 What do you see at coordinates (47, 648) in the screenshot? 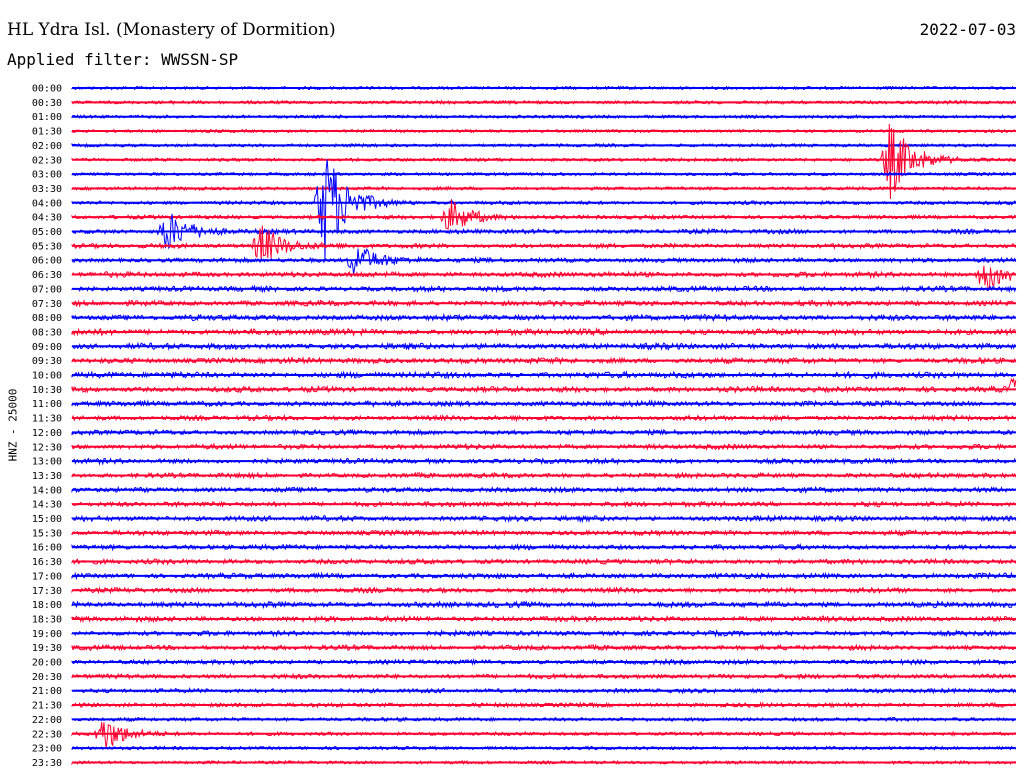
I see `time-tick-label: 19:30` at bounding box center [47, 648].